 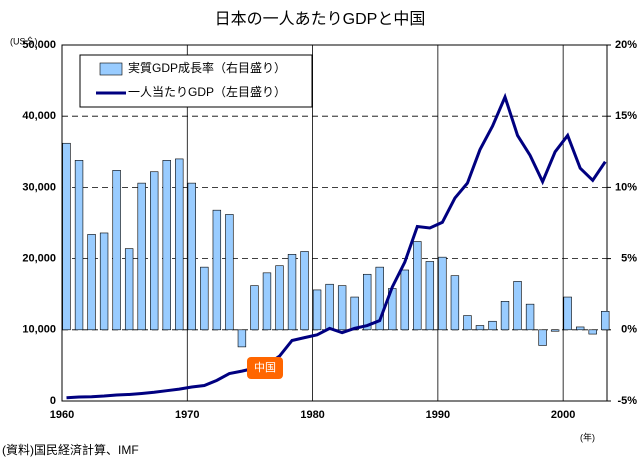 What do you see at coordinates (626, 116) in the screenshot?
I see `y2-tick-label: 15%` at bounding box center [626, 116].